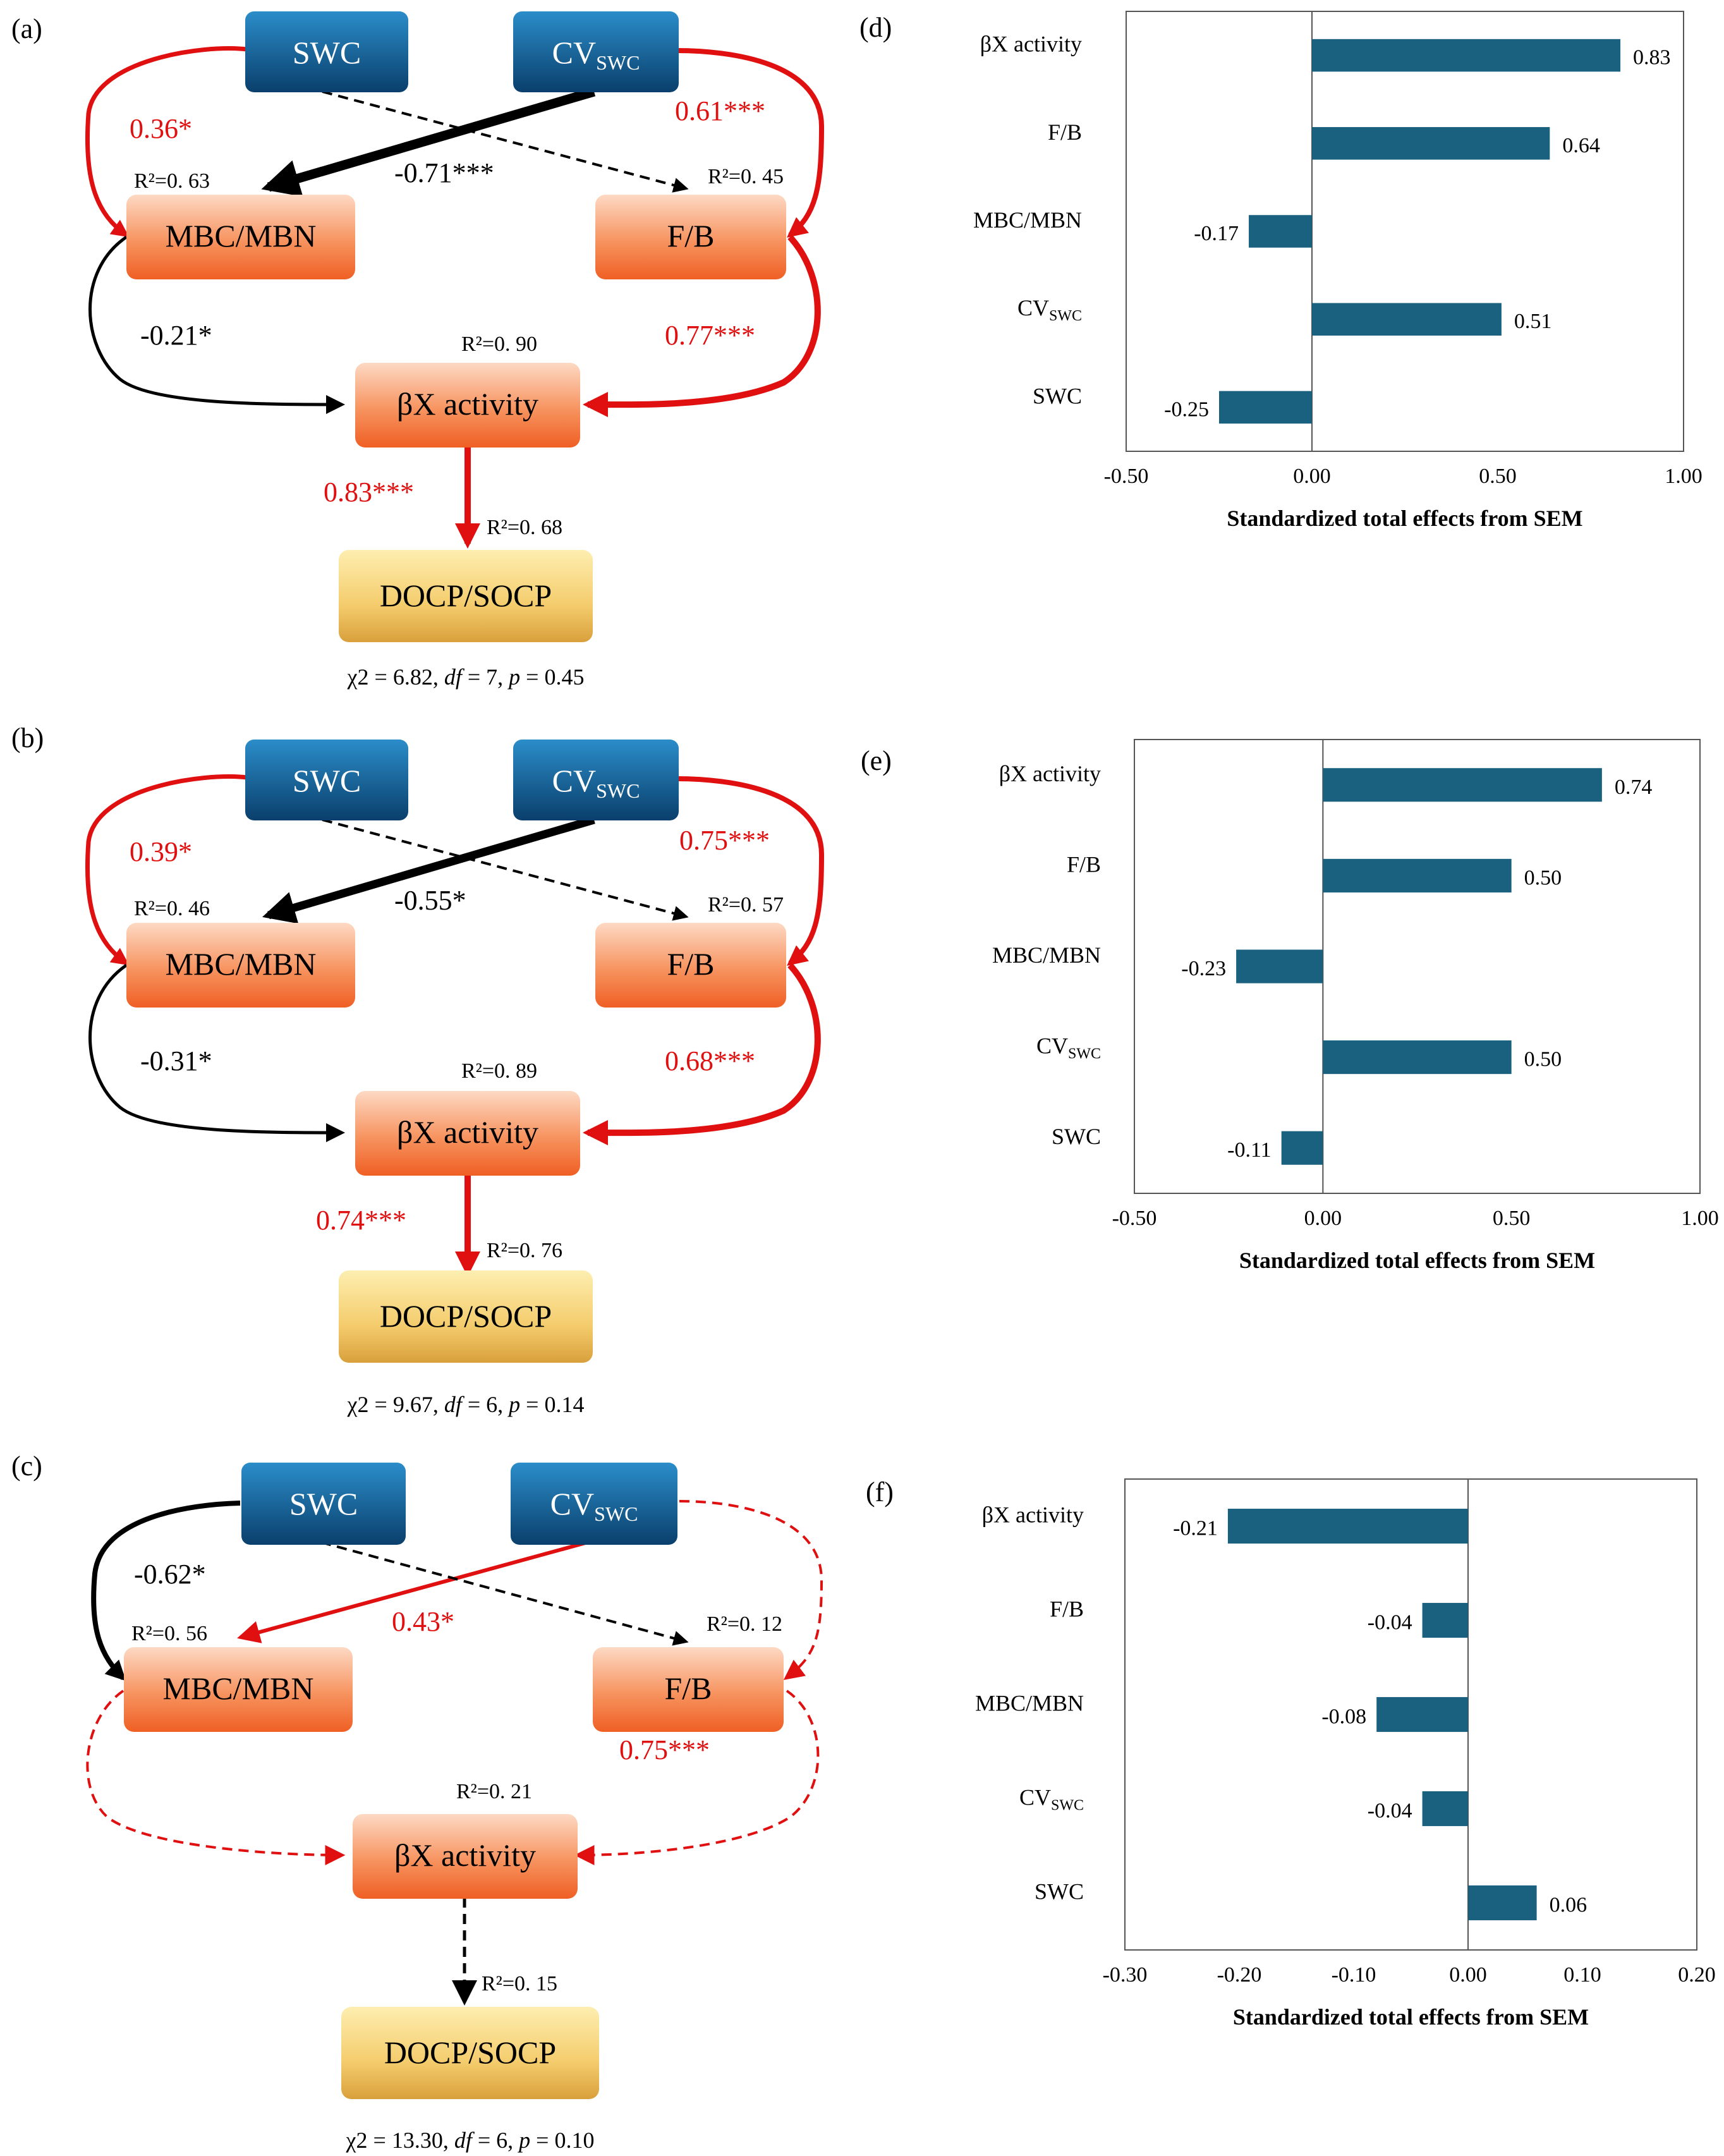 This screenshot has height=2156, width=1724. What do you see at coordinates (176, 1060) in the screenshot?
I see `coef-mbc-bx-b: -0.31*` at bounding box center [176, 1060].